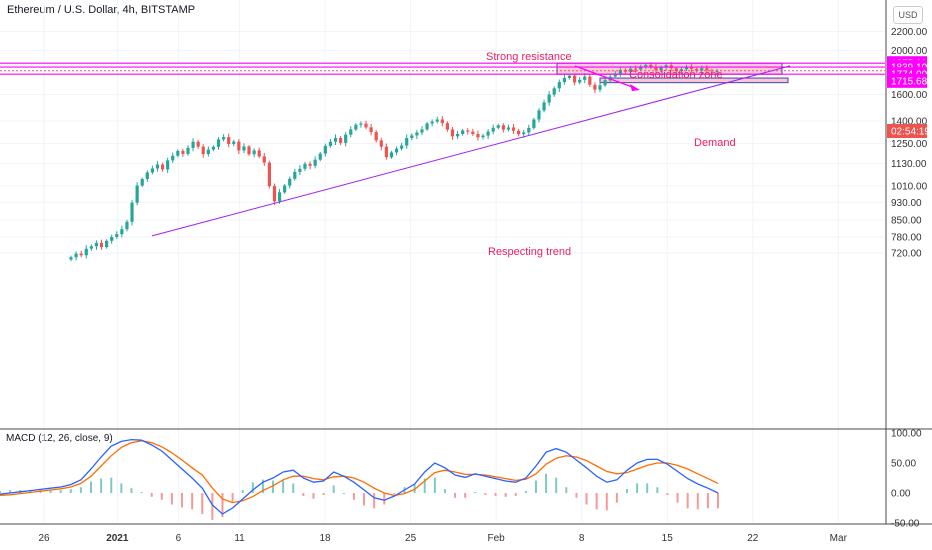 Image resolution: width=932 pixels, height=550 pixels. I want to click on demand-zone, so click(694, 80).